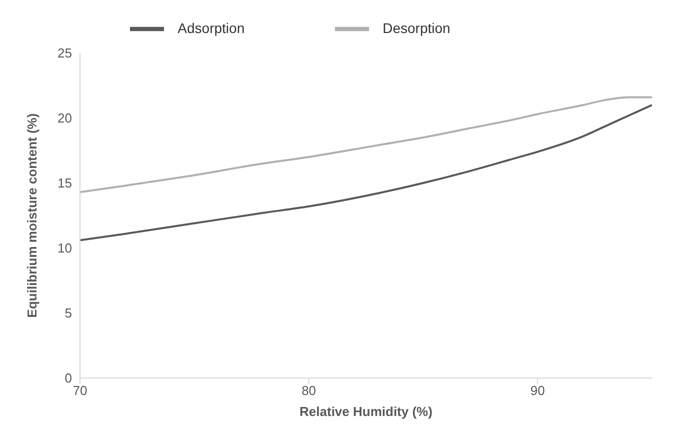 Image resolution: width=685 pixels, height=424 pixels. Describe the element at coordinates (416, 28) in the screenshot. I see `legend-label: Desorption` at that location.